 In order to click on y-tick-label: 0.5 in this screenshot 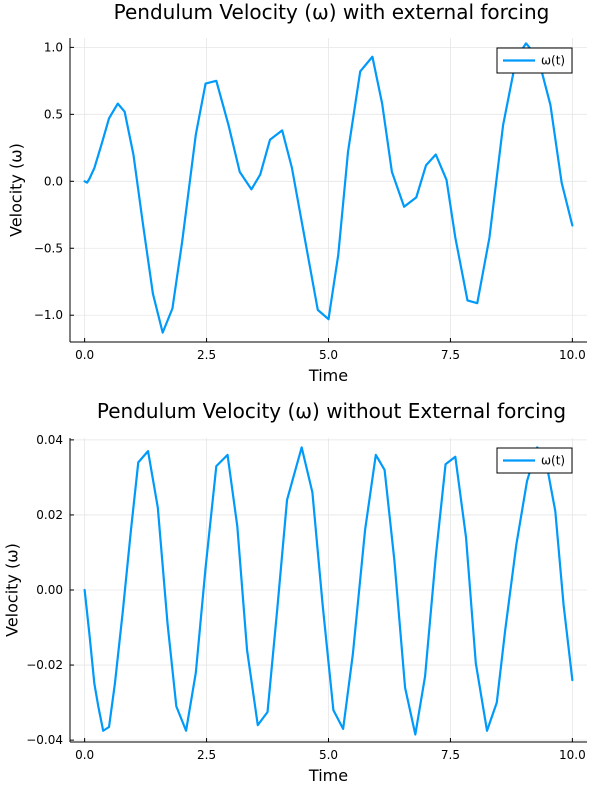, I will do `click(53, 114)`.